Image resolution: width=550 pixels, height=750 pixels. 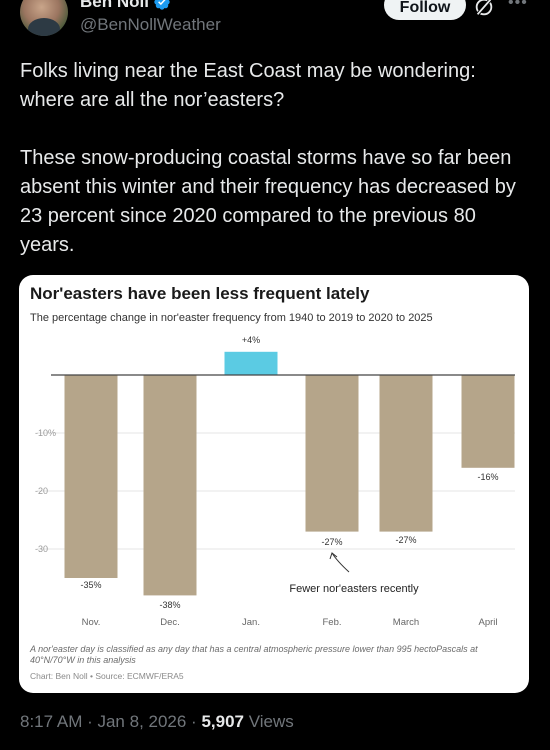 I want to click on bar-feb, so click(x=332, y=453).